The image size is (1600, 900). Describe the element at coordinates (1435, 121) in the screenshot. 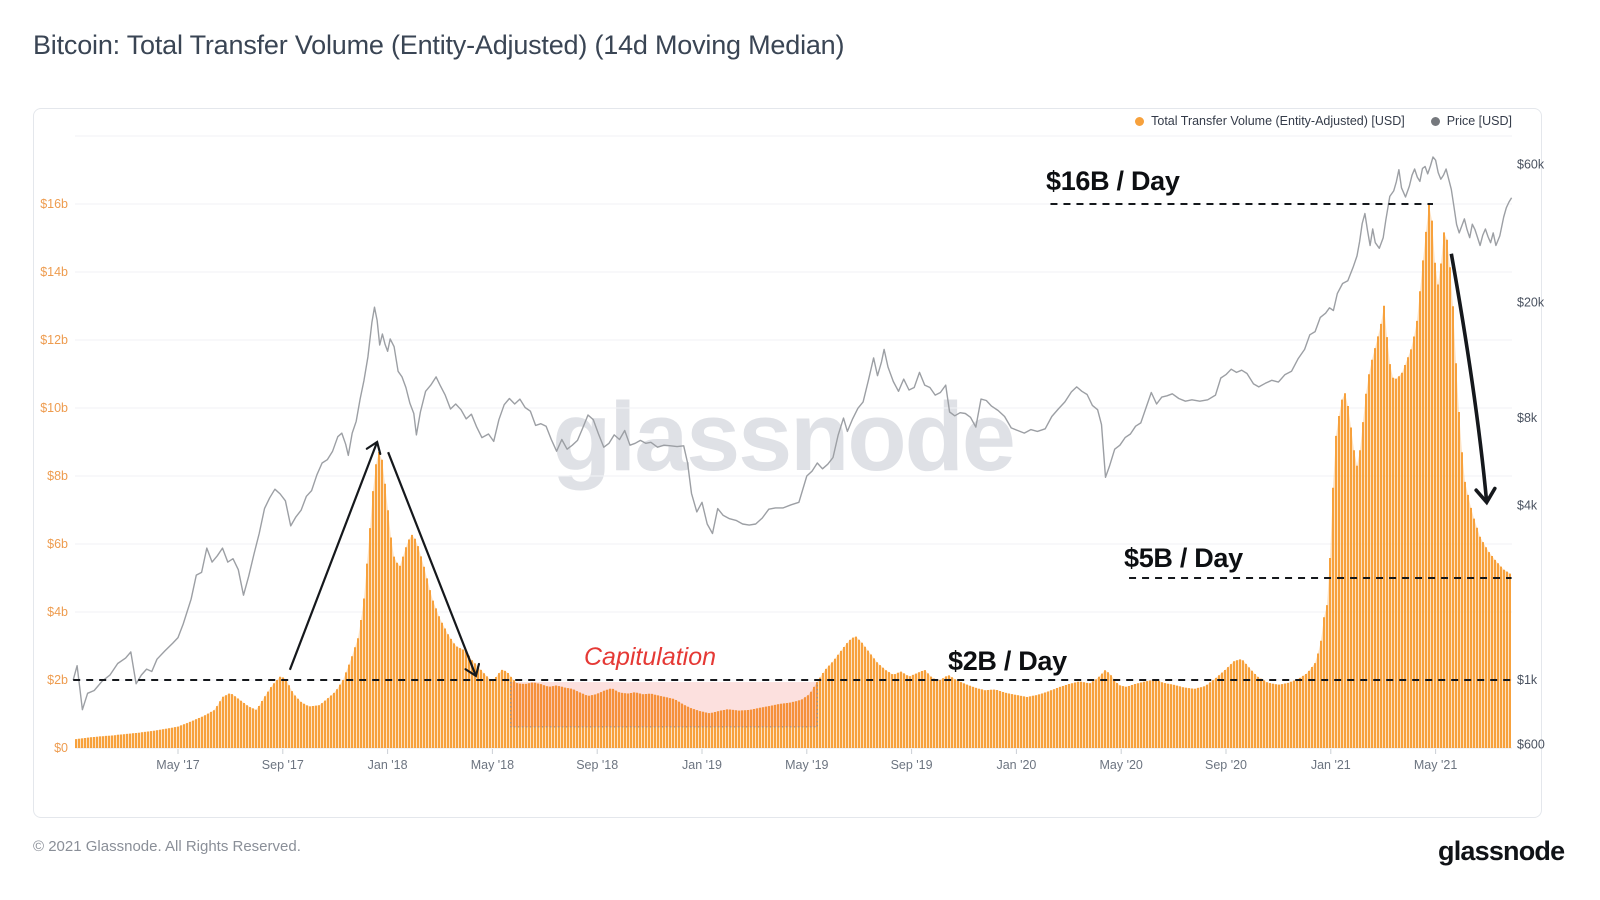

I see `price-series-swatch-icon` at that location.